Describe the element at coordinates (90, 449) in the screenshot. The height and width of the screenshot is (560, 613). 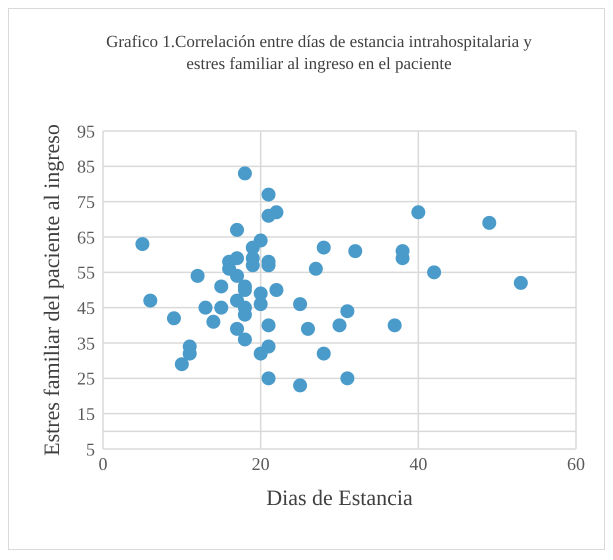
I see `y-tick-label: 5` at that location.